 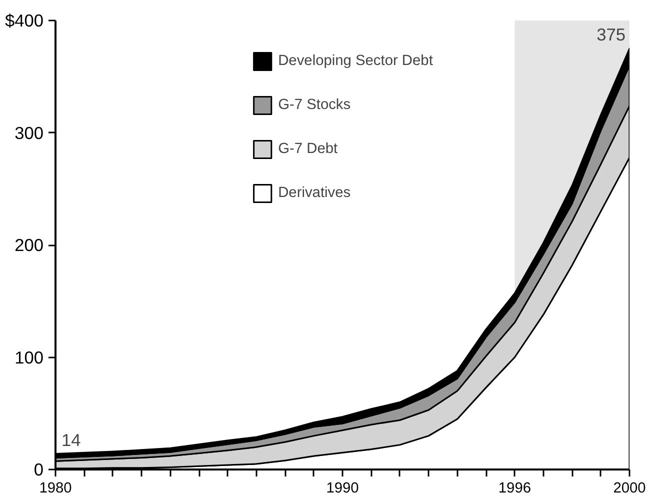 I want to click on y-tick-label: $400, so click(x=24, y=20).